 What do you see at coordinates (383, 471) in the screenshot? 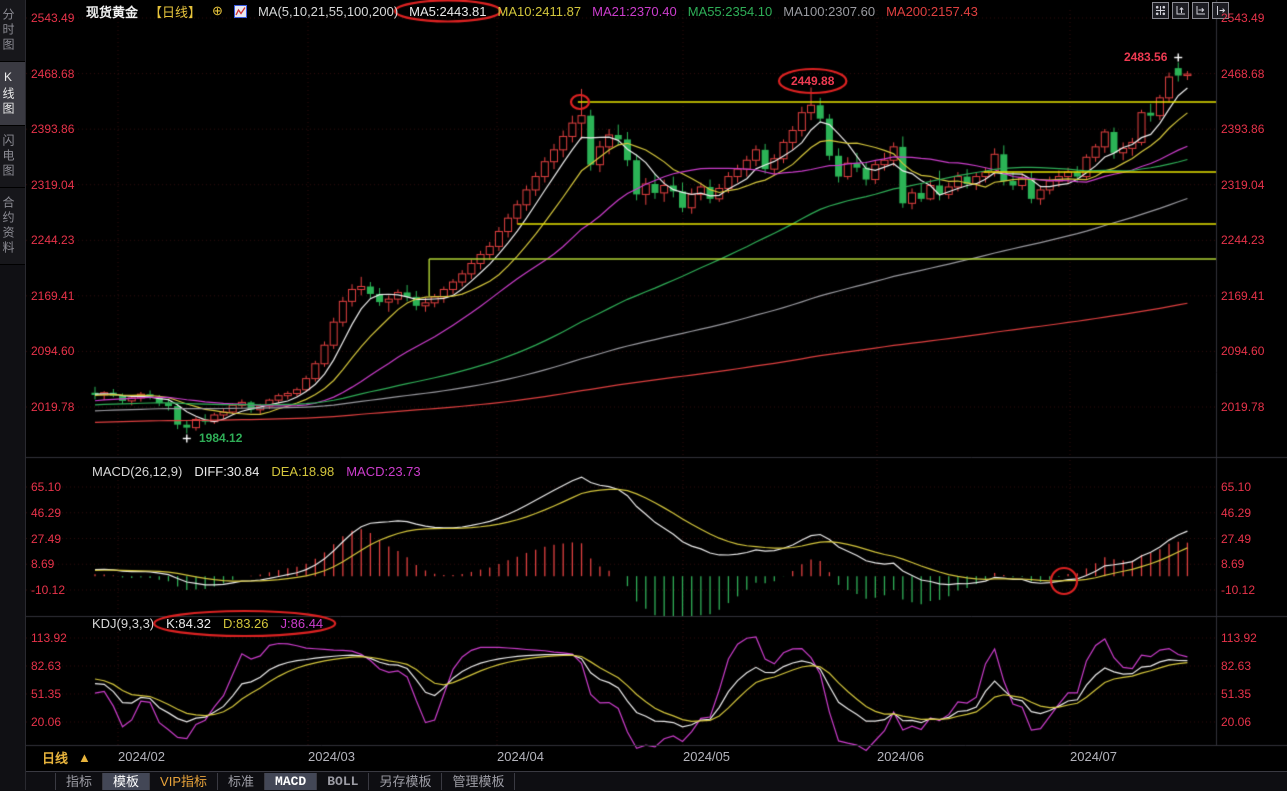
I see `macd-value-2: MACD:23.73` at bounding box center [383, 471].